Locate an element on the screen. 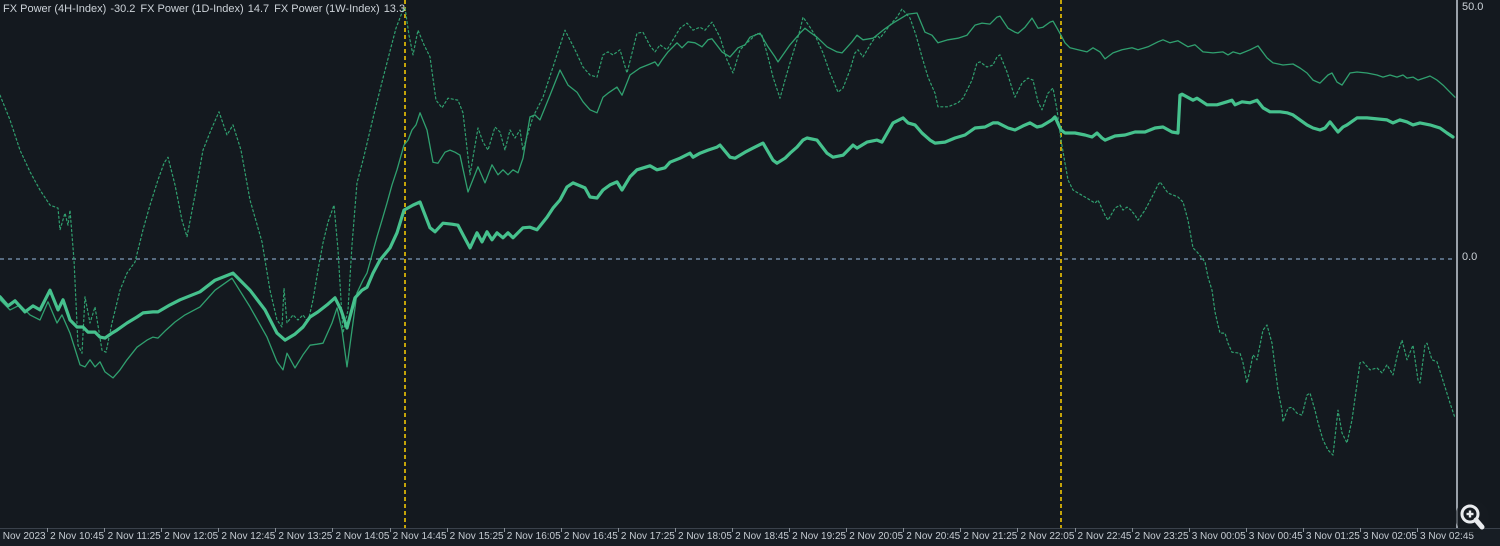  zoom-in-button is located at coordinates (1472, 517).